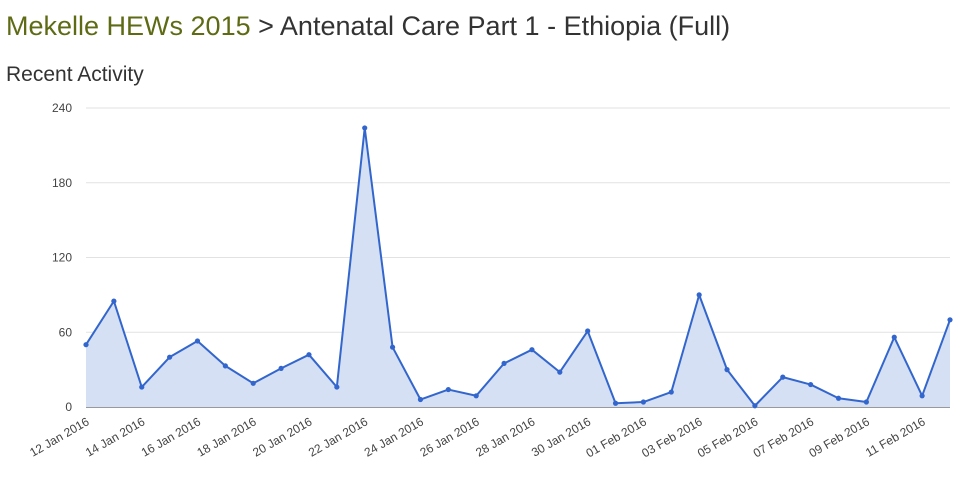 This screenshot has width=963, height=490. I want to click on breadcrumb-project-link: Mekelle HEWs 2015, so click(128, 26).